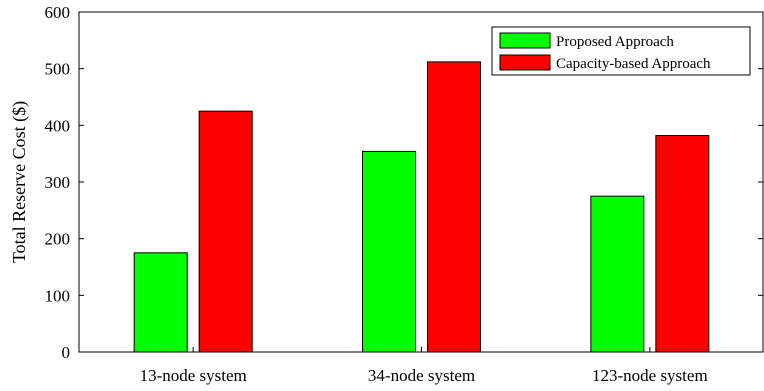 The width and height of the screenshot is (764, 391). Describe the element at coordinates (650, 375) in the screenshot. I see `x-tick-label: 123-node system` at that location.